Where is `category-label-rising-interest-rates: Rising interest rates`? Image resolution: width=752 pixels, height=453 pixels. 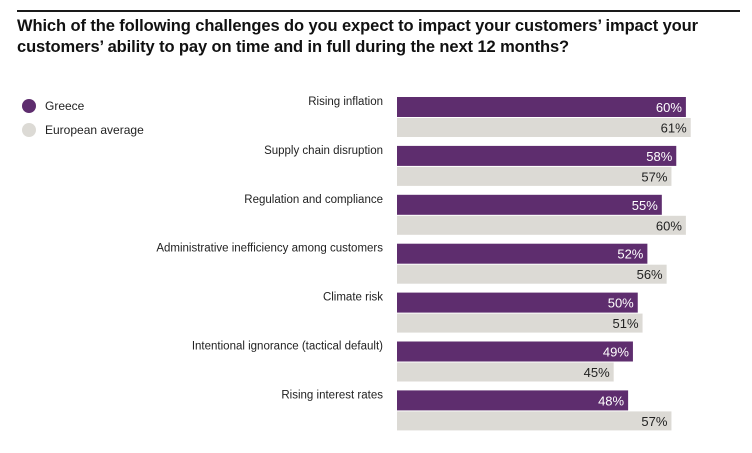 category-label-rising-interest-rates: Rising interest rates is located at coordinates (332, 395).